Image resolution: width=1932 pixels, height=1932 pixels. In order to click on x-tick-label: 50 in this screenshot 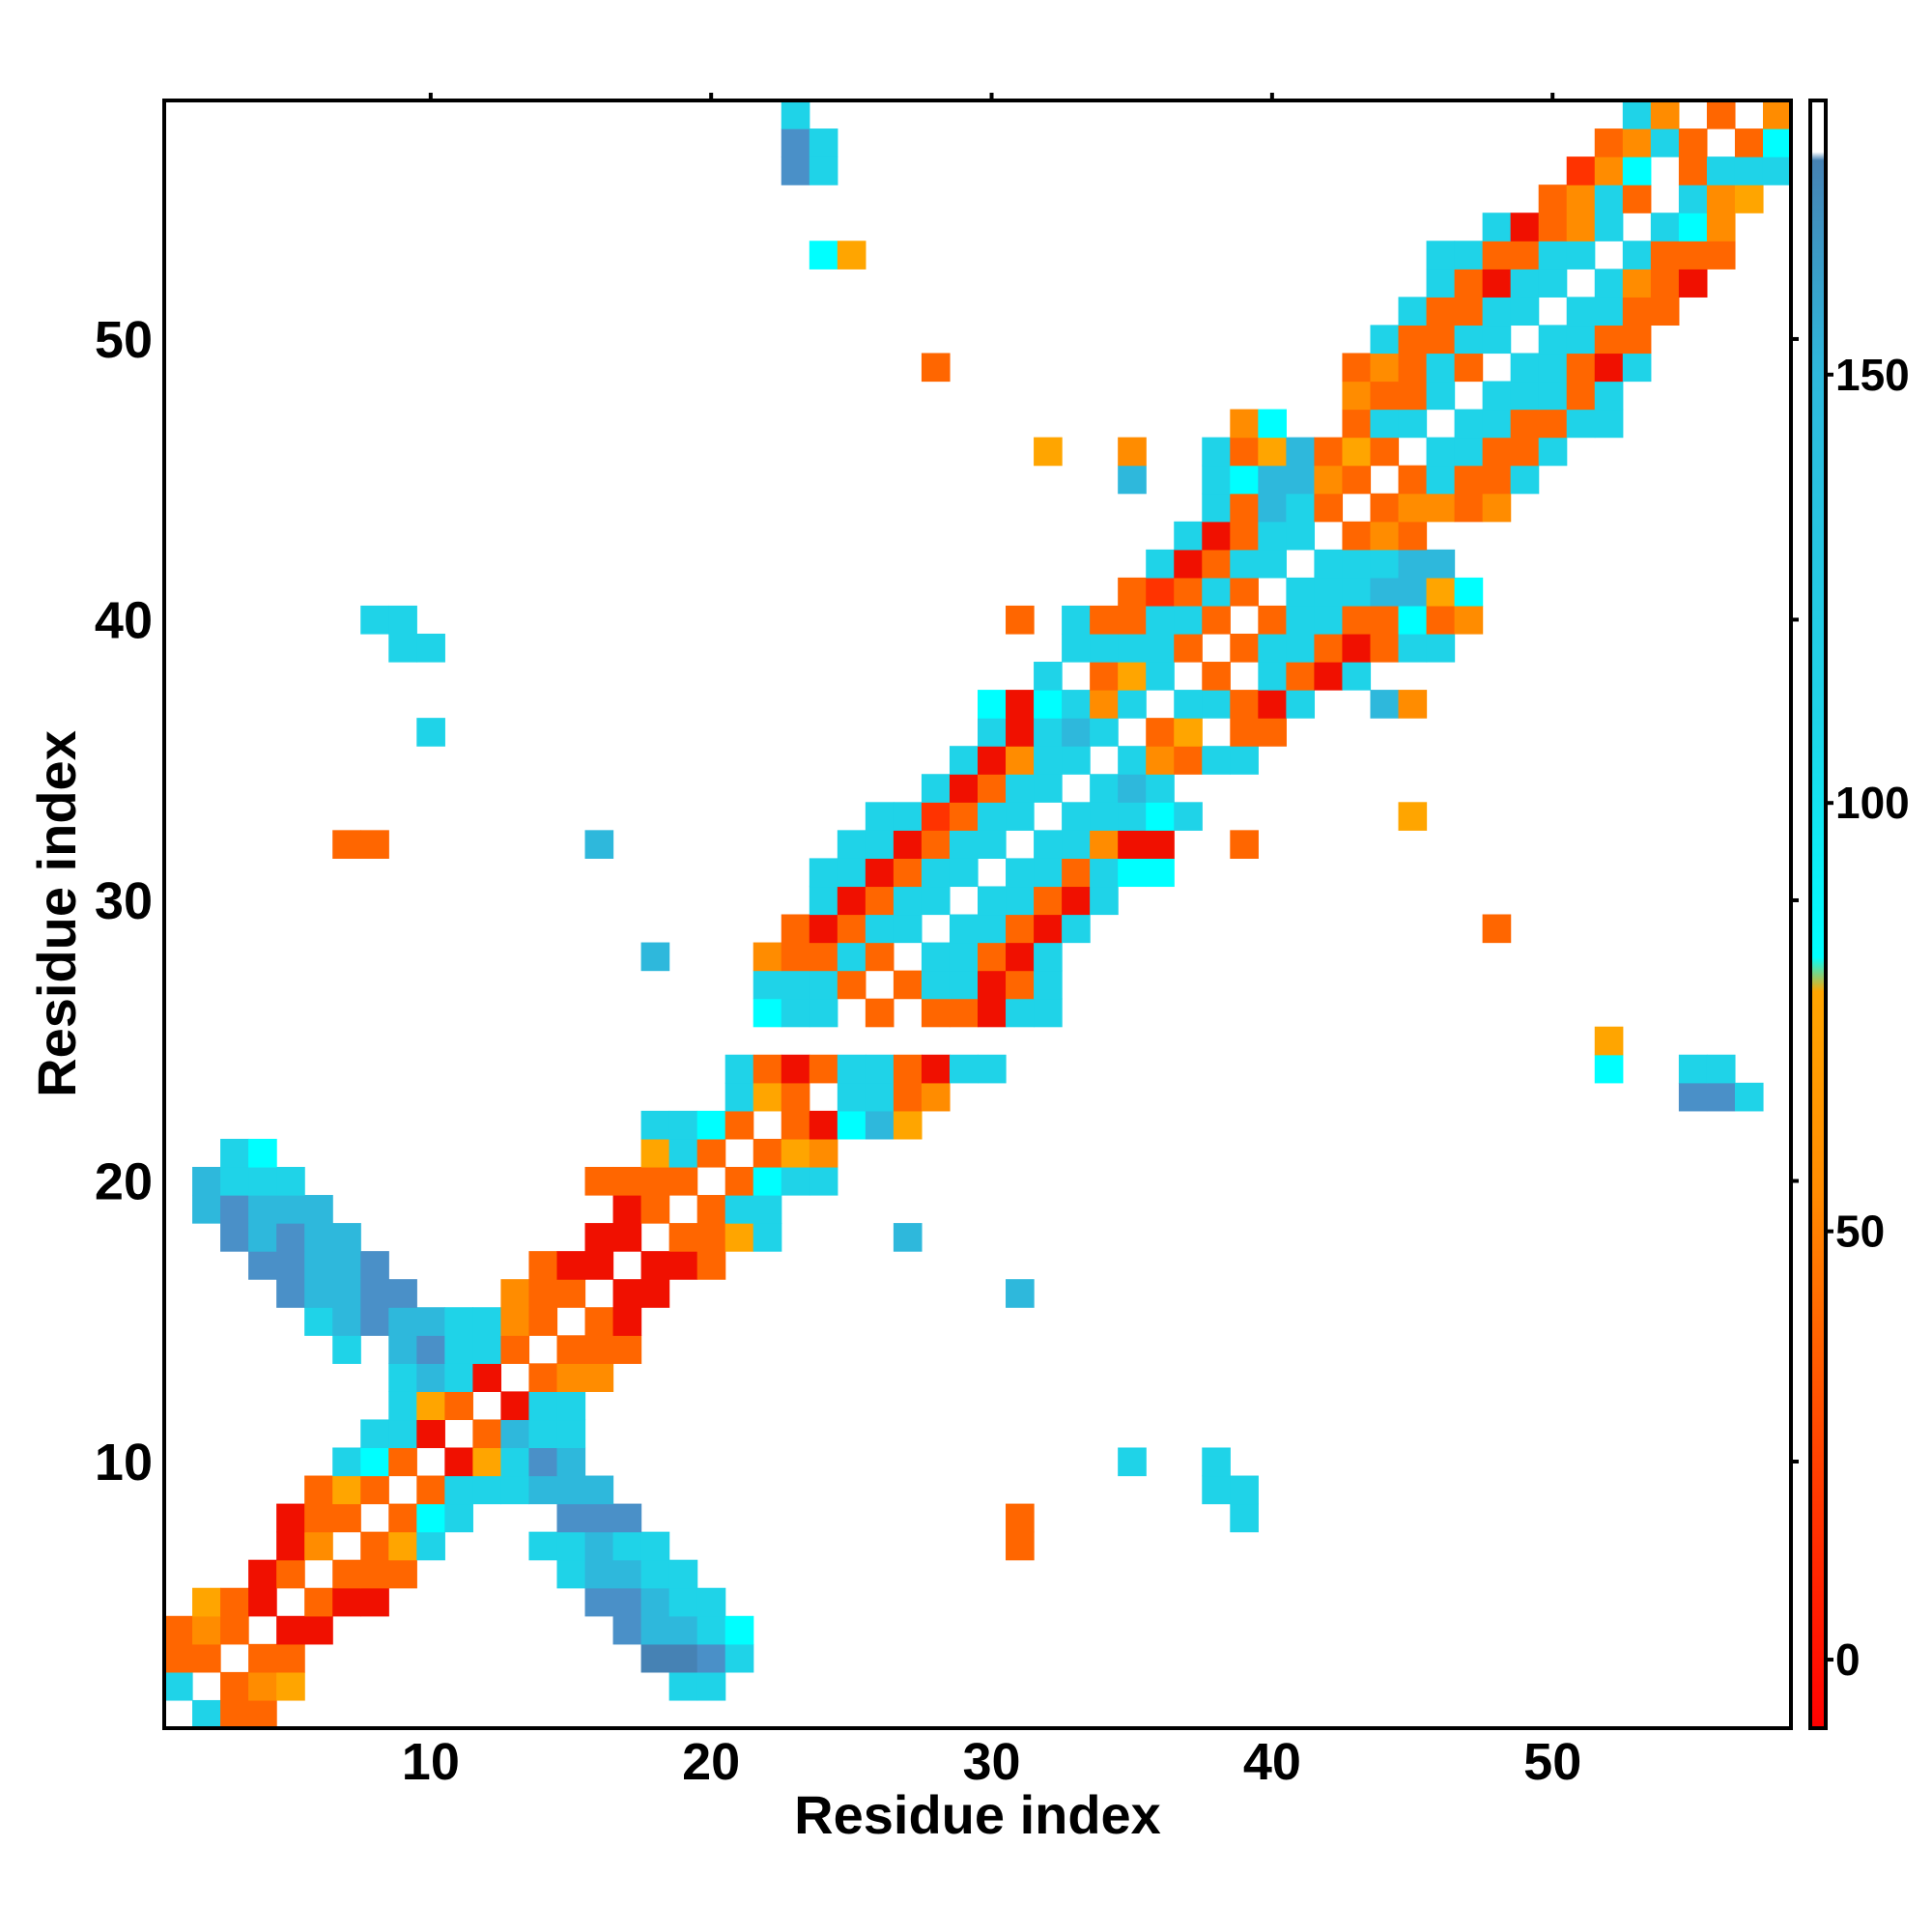, I will do `click(1552, 1762)`.